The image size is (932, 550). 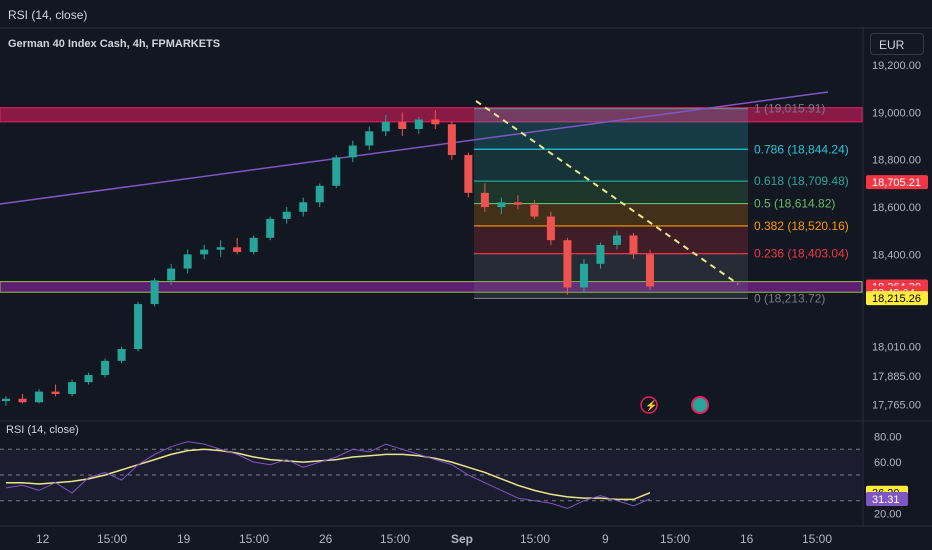 I want to click on fib-level-label: 1 (19,015.91), so click(x=789, y=109).